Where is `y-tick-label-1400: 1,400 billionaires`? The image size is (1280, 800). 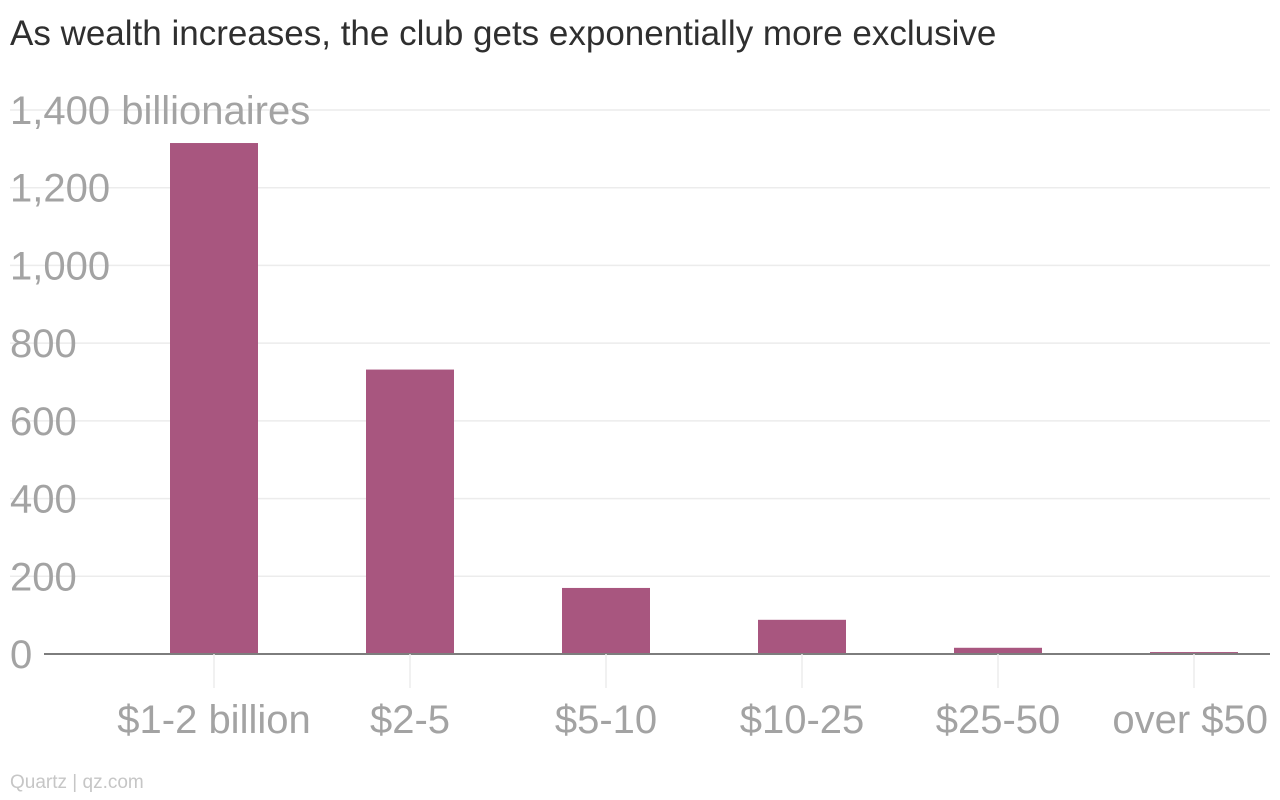
y-tick-label-1400: 1,400 billionaires is located at coordinates (160, 111).